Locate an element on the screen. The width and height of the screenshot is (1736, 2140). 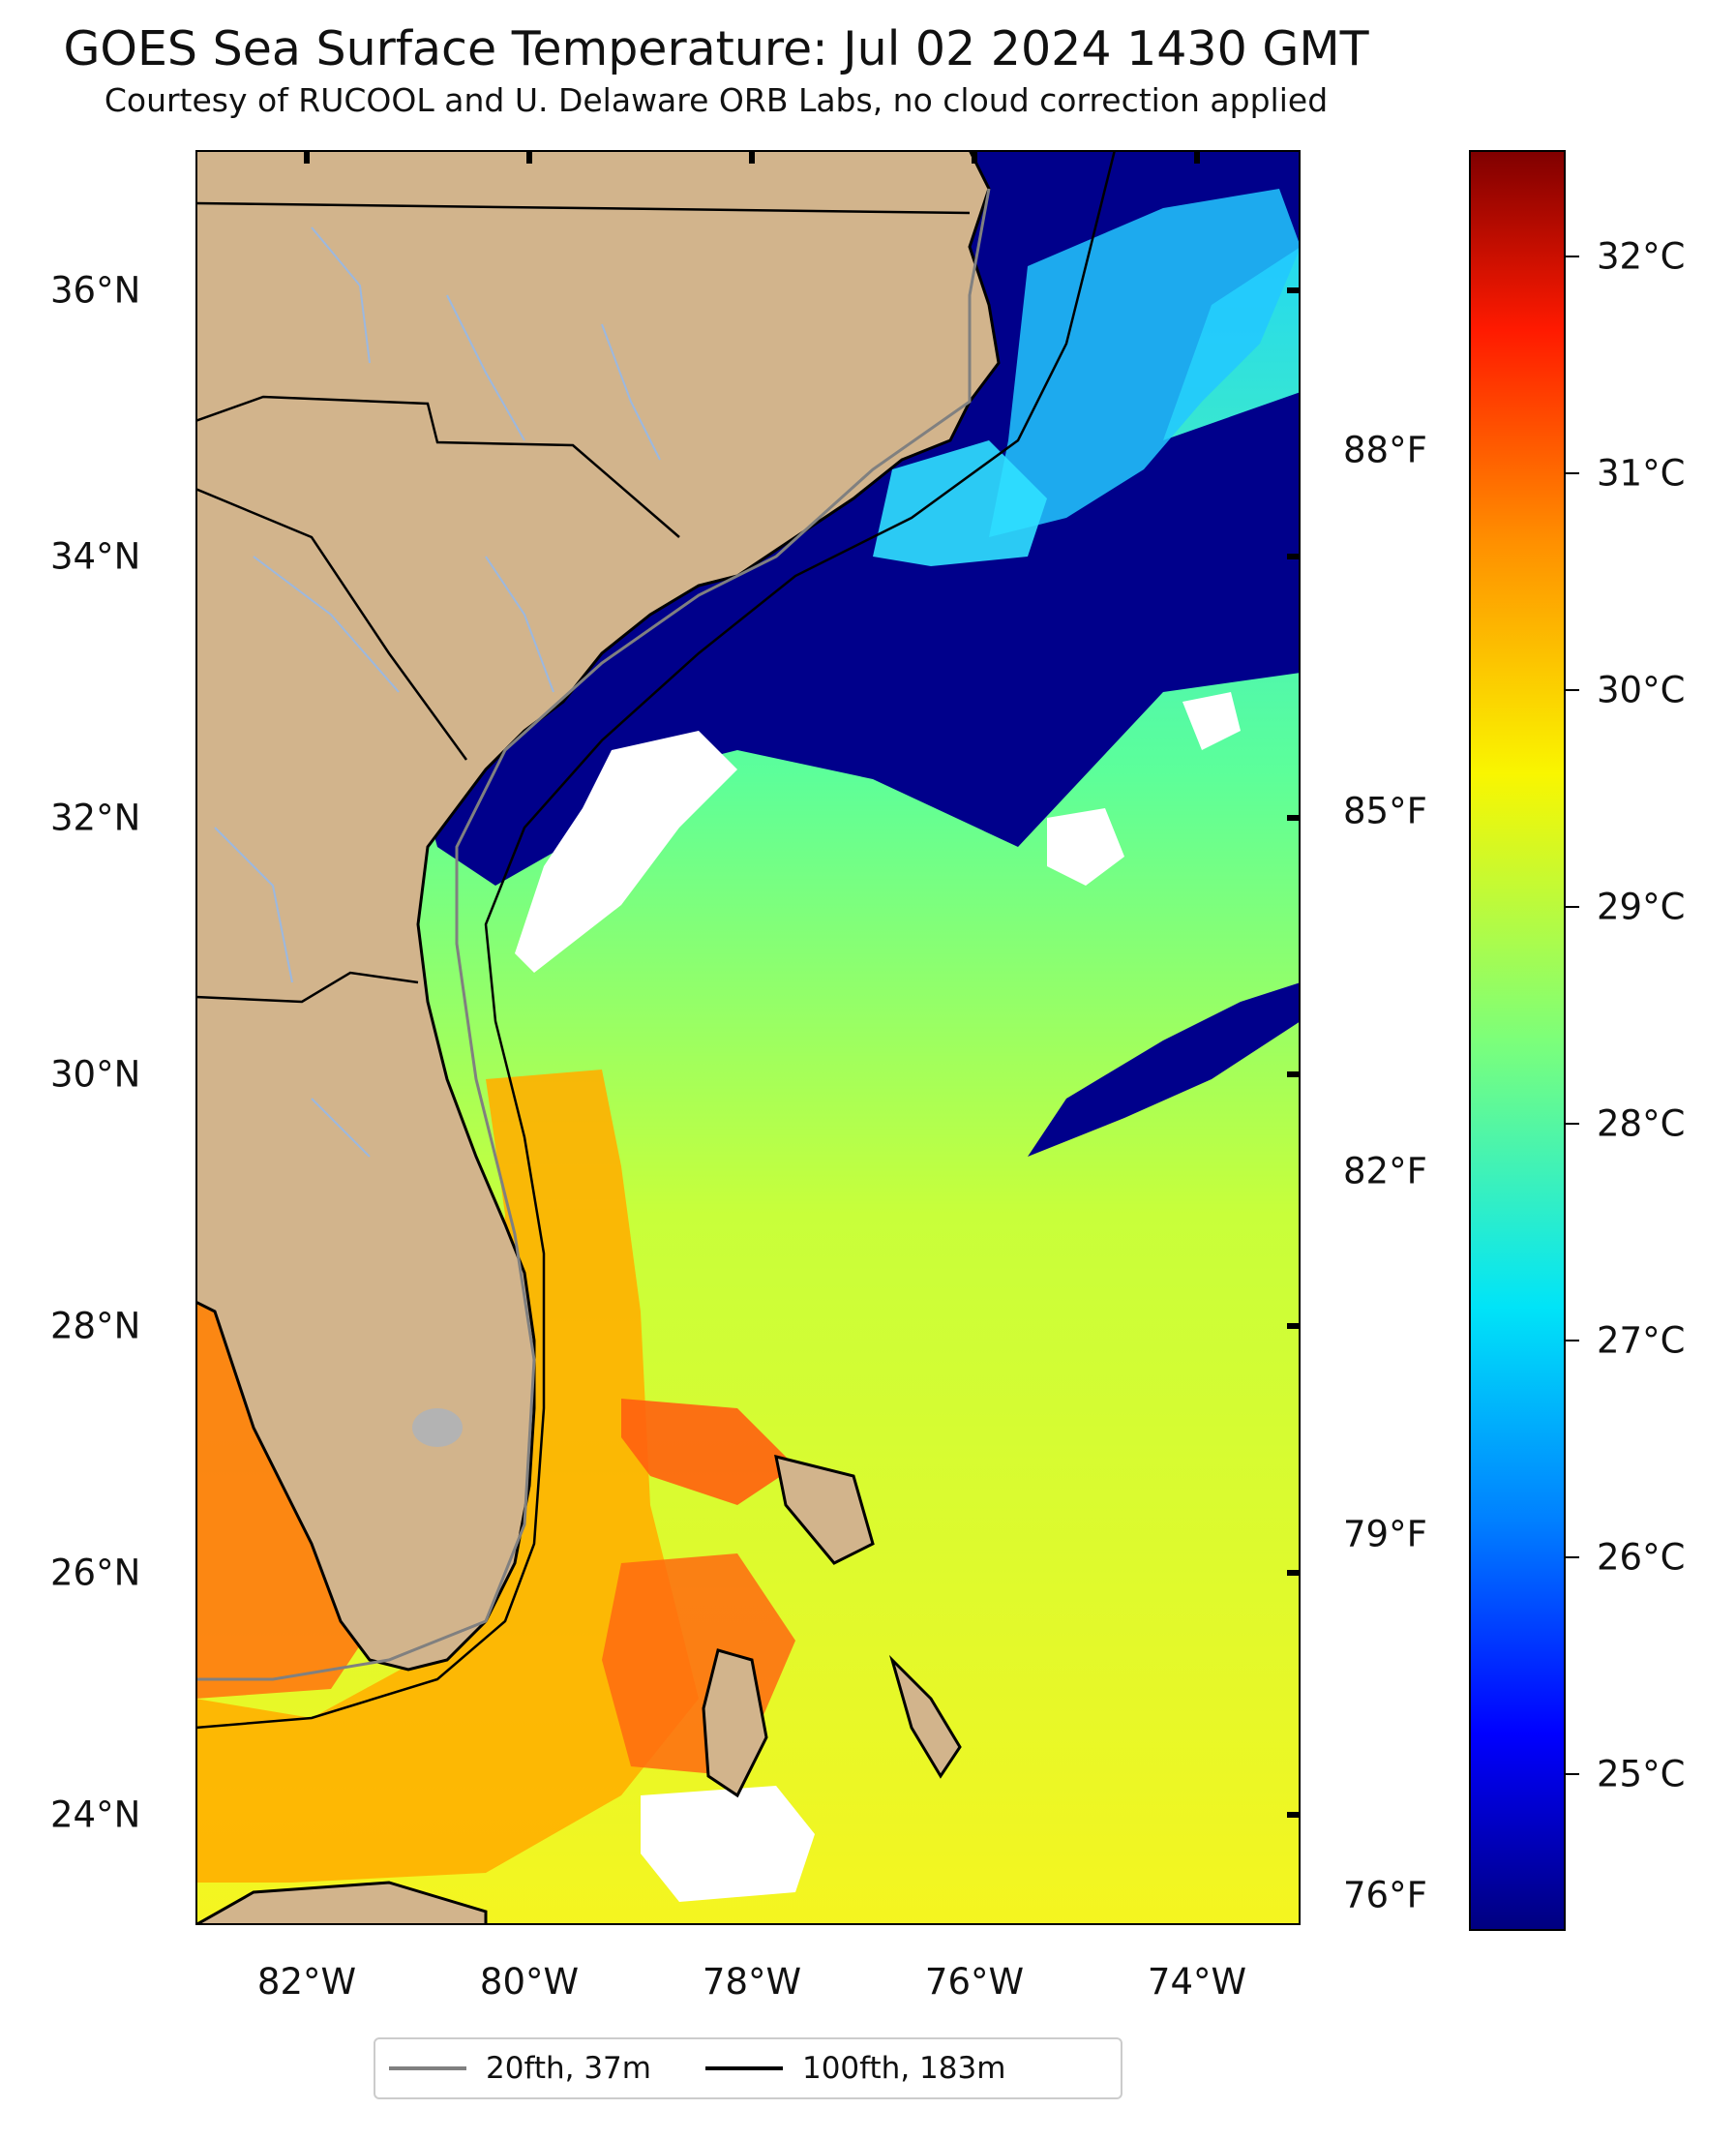
warm-water-straits is located at coordinates (447, 1477).